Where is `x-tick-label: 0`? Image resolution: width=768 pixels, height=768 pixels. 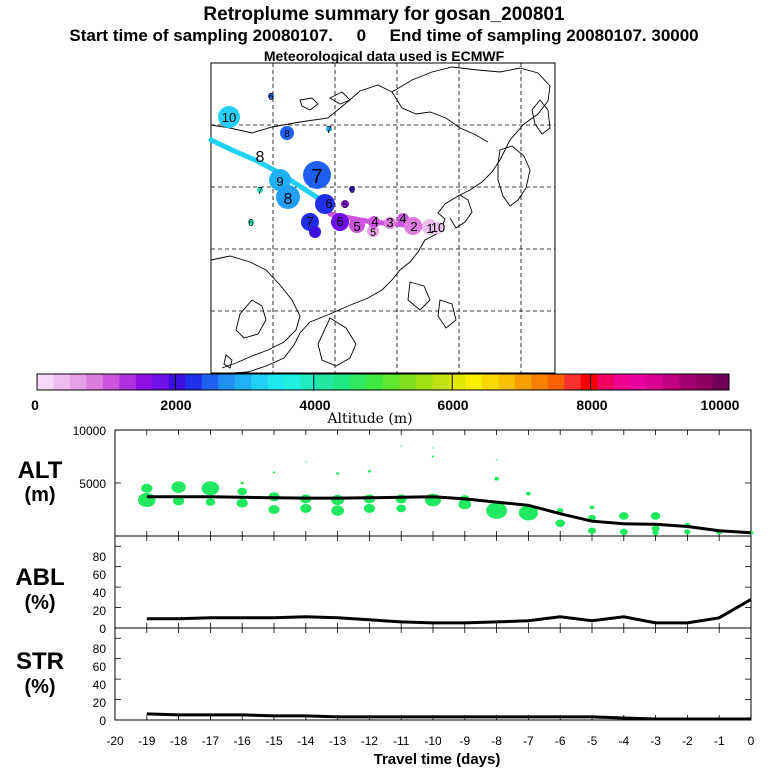
x-tick-label: 0 is located at coordinates (751, 741).